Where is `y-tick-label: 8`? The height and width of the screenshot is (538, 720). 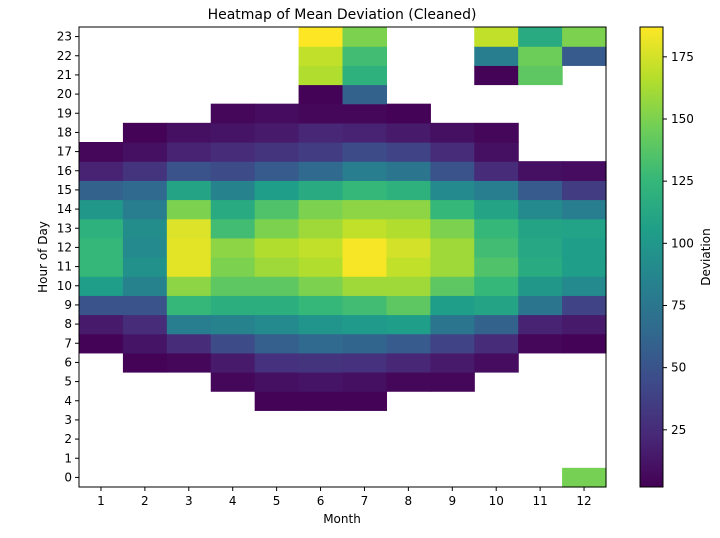
y-tick-label: 8 is located at coordinates (68, 324).